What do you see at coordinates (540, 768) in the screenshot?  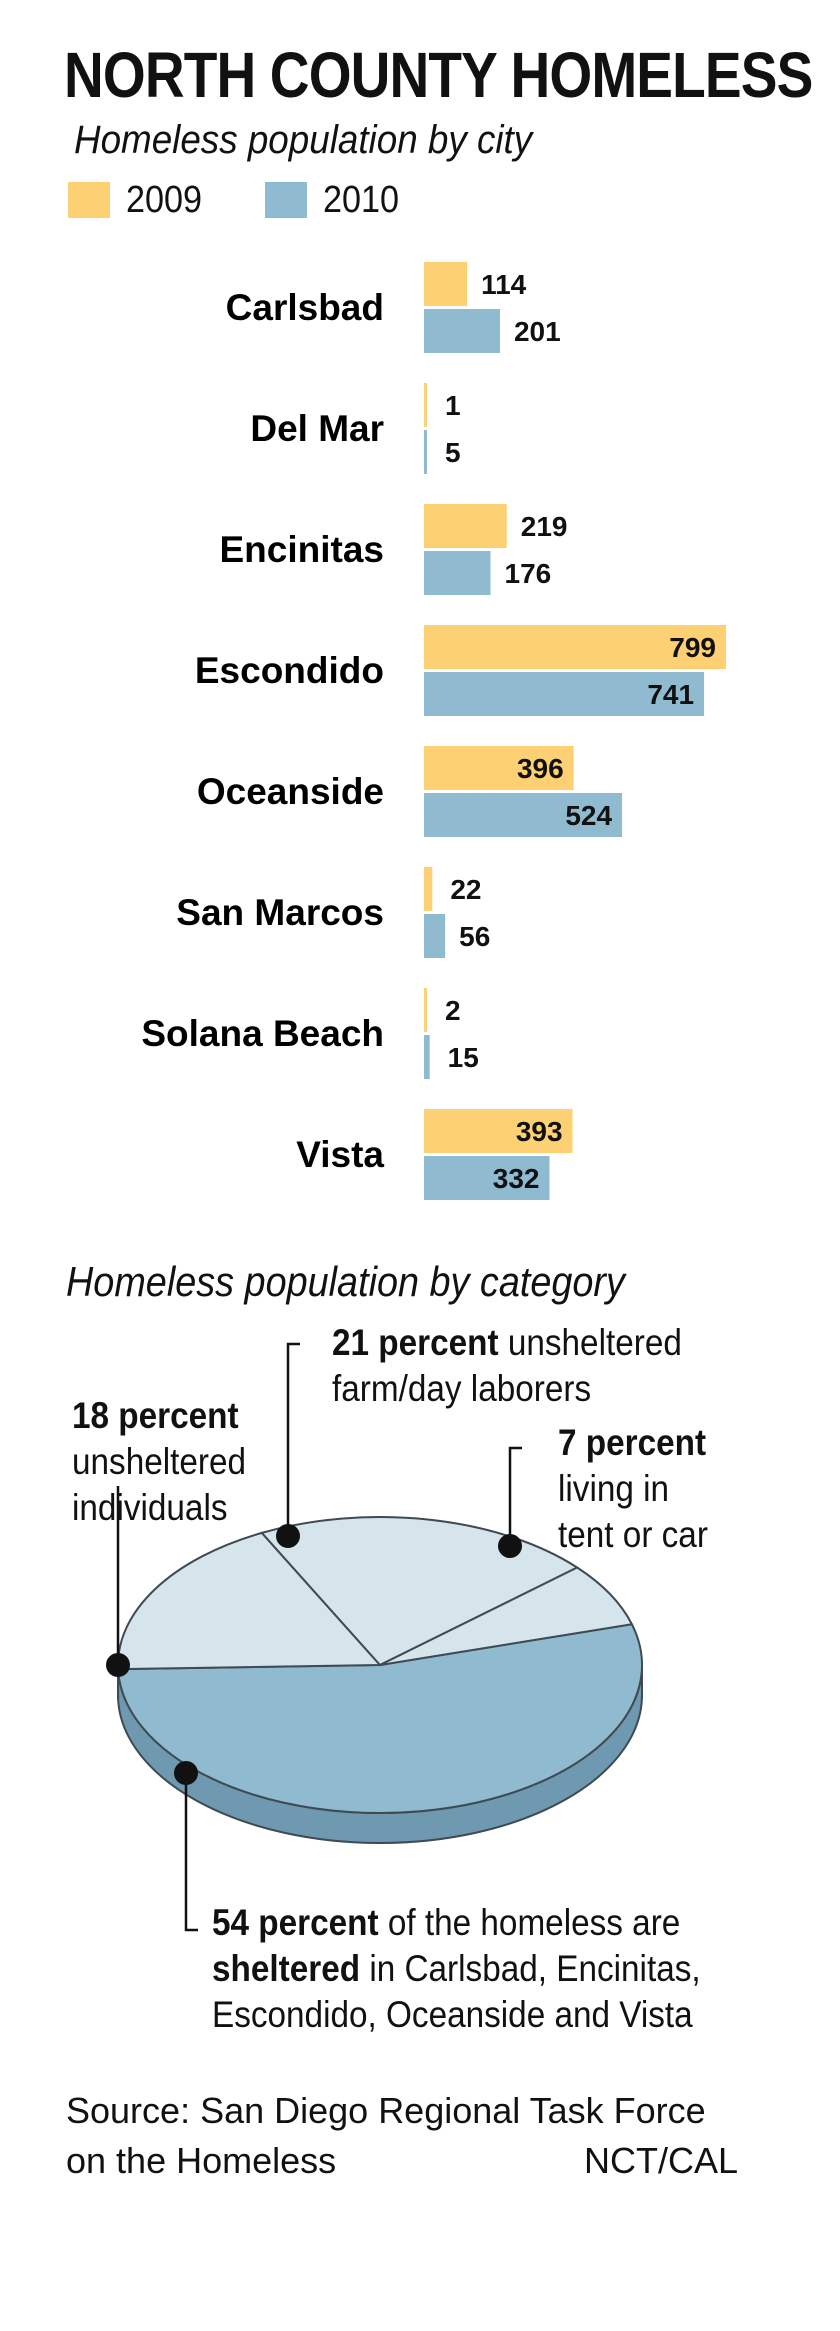 I see `value-label-2009: 396` at bounding box center [540, 768].